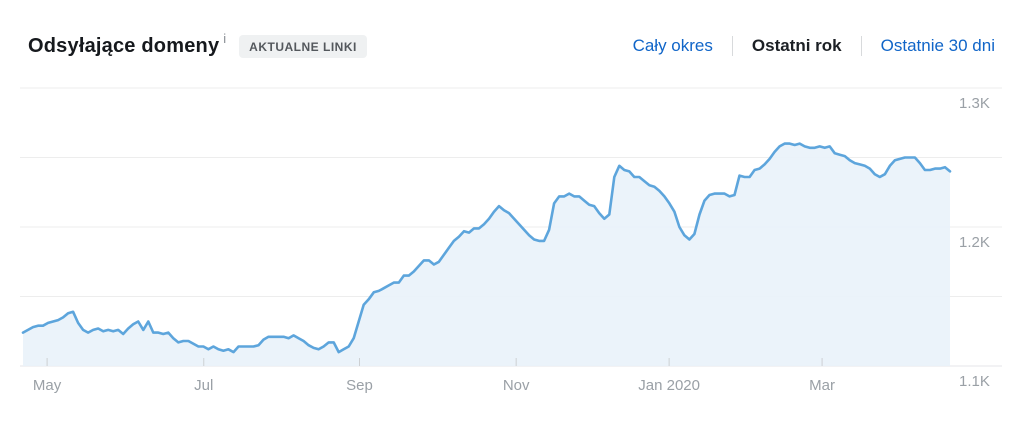 The image size is (1024, 427). I want to click on x-tick-label: Jan 2020, so click(669, 385).